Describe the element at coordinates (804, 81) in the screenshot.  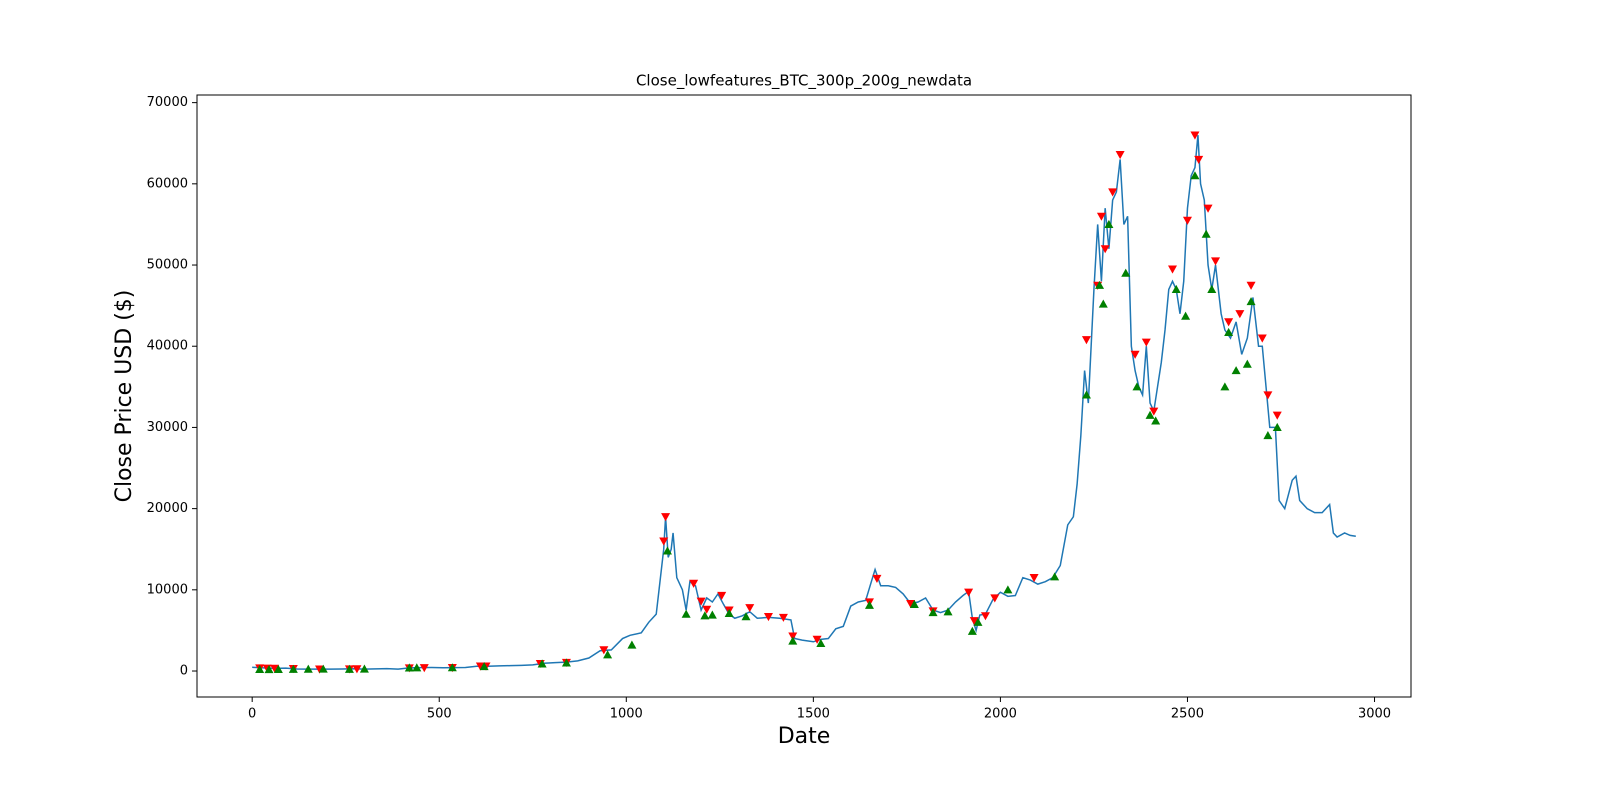
I see `chart-title: Close_lowfeatures_BTC_300p_200g_newdata` at that location.